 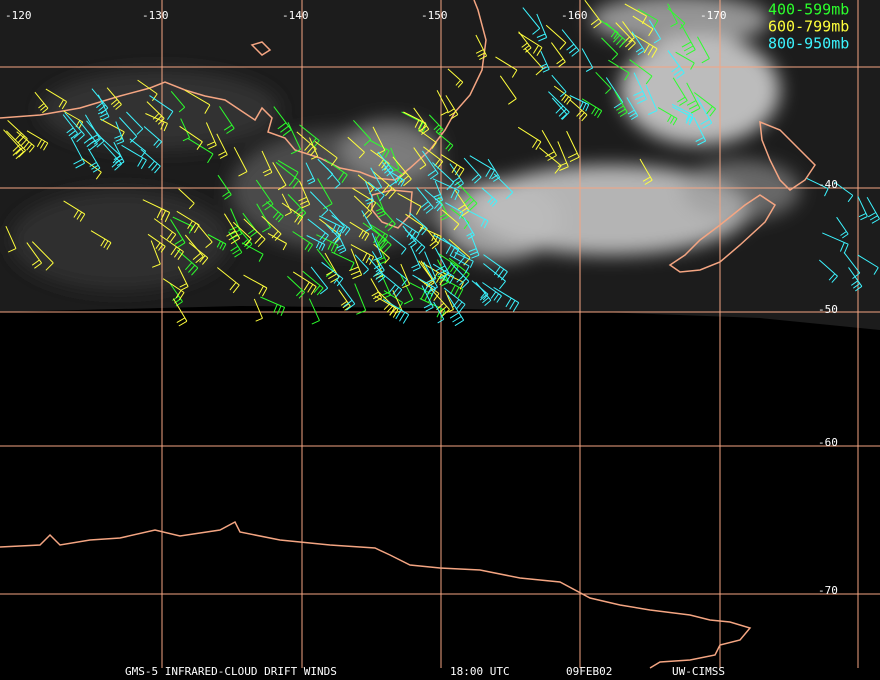 What do you see at coordinates (808, 10) in the screenshot?
I see `legend-item: 400-599mb` at bounding box center [808, 10].